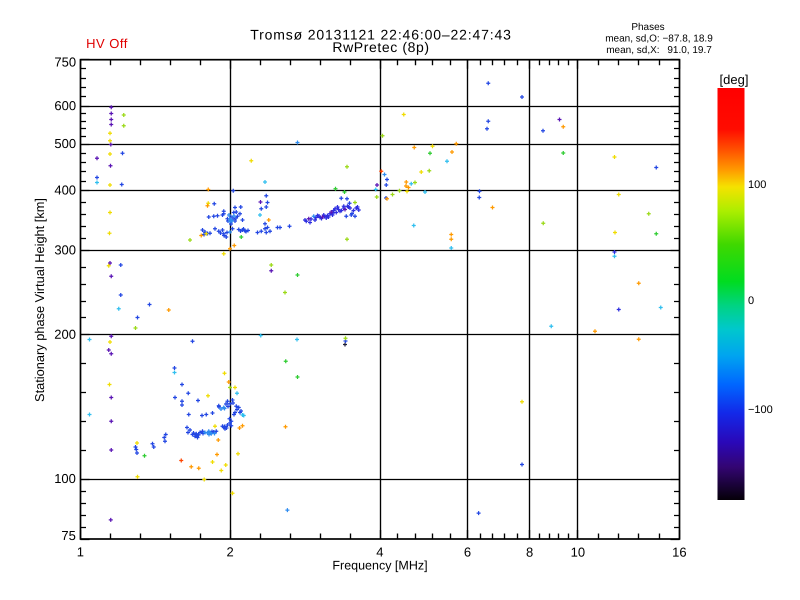 This screenshot has height=600, width=800. What do you see at coordinates (107, 43) in the screenshot?
I see `svg-text: HV Off` at bounding box center [107, 43].